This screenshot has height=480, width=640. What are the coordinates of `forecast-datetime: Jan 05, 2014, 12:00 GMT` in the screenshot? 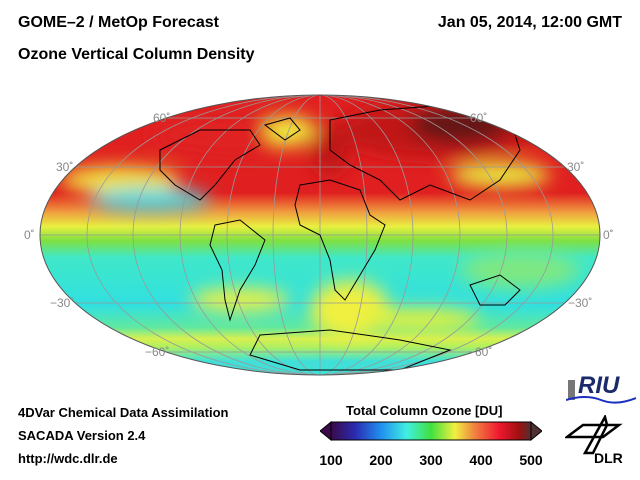 It's located at (529, 22).